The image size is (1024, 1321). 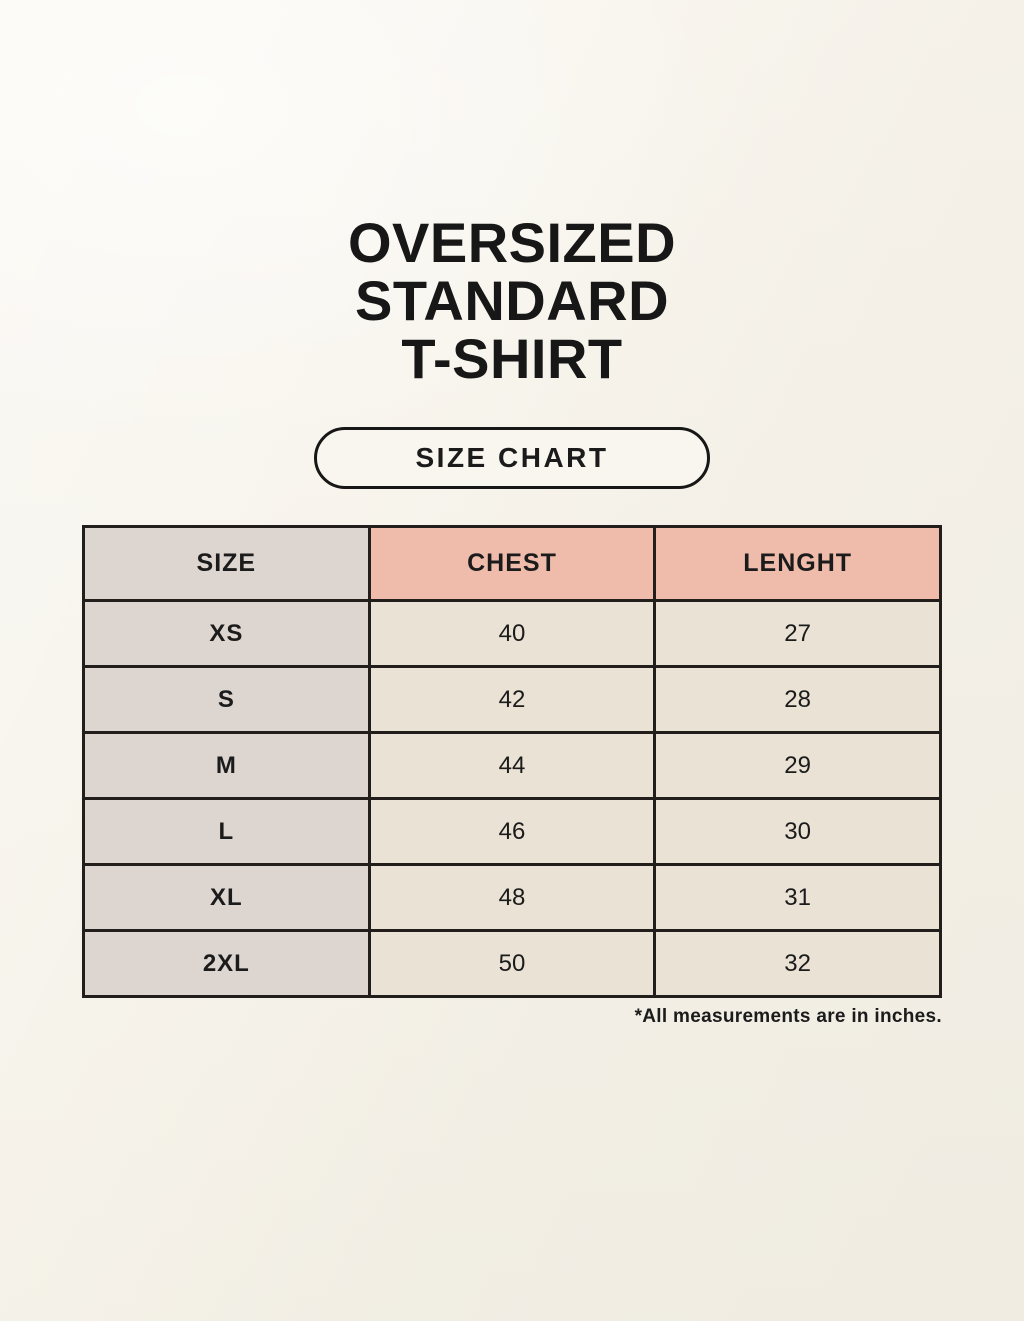 I want to click on lenght-value: 29, so click(x=797, y=765).